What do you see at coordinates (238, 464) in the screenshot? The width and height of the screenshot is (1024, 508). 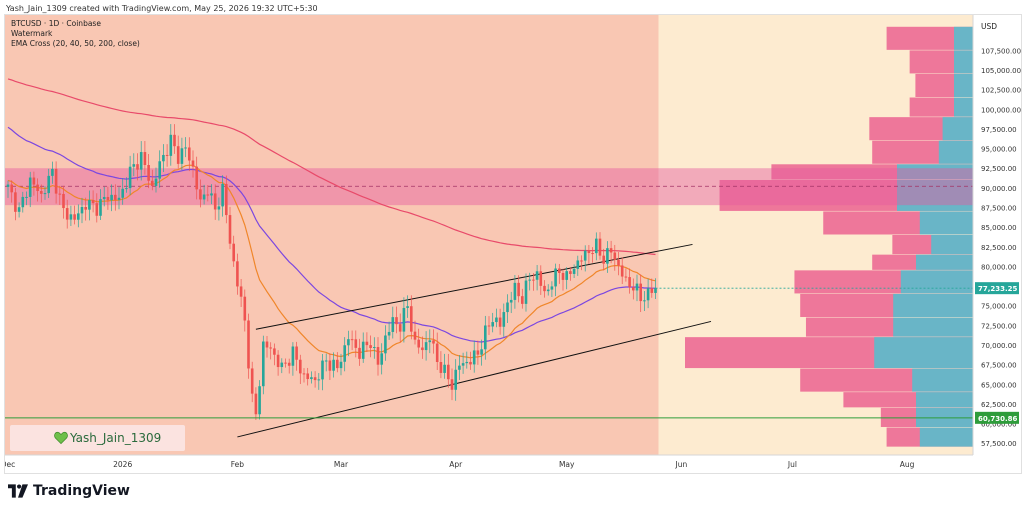 I see `time-tick-label: Feb` at bounding box center [238, 464].